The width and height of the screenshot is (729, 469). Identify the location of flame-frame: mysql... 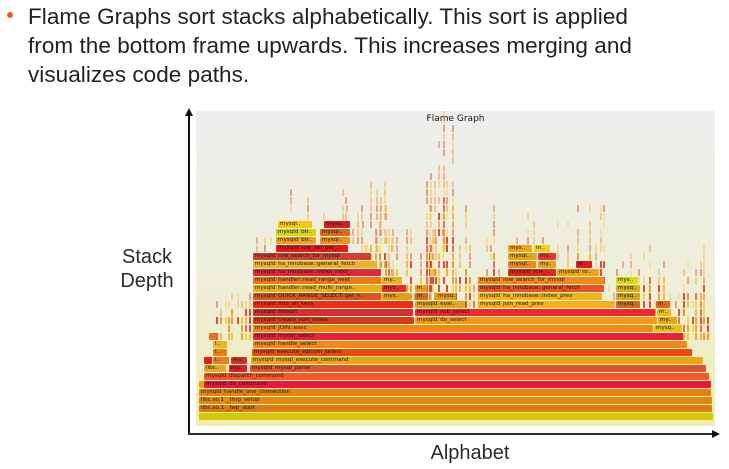
(295, 224).